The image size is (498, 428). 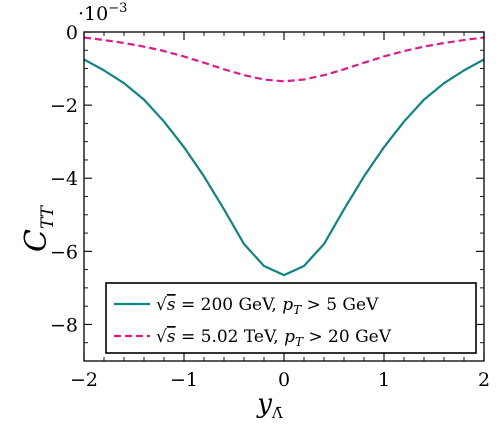 I want to click on y-tick-label: −2, so click(x=64, y=106).